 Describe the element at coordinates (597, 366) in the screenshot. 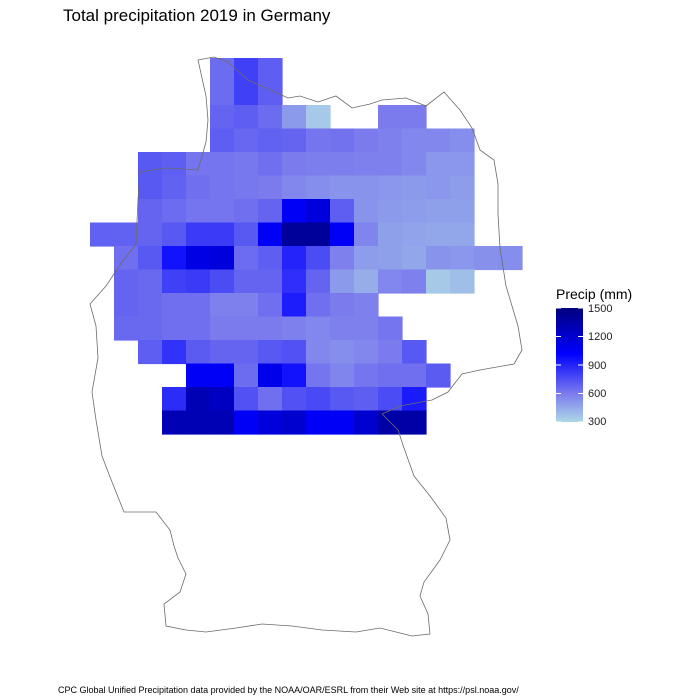

I see `legend-tick-900: 900` at that location.